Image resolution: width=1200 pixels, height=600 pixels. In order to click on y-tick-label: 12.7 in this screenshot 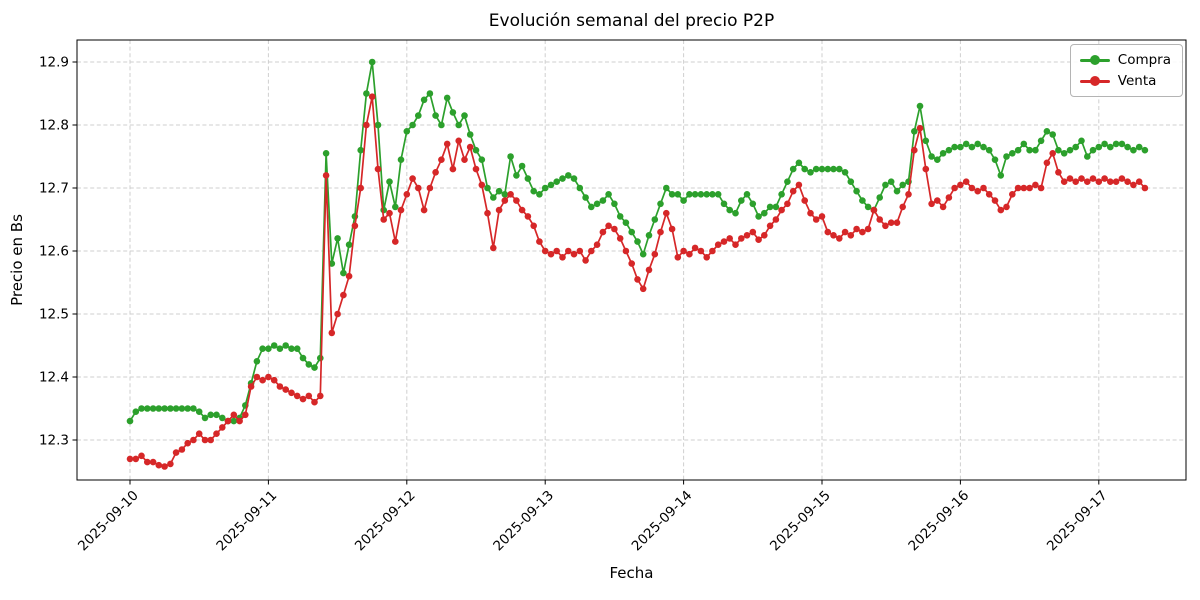, I will do `click(54, 189)`.